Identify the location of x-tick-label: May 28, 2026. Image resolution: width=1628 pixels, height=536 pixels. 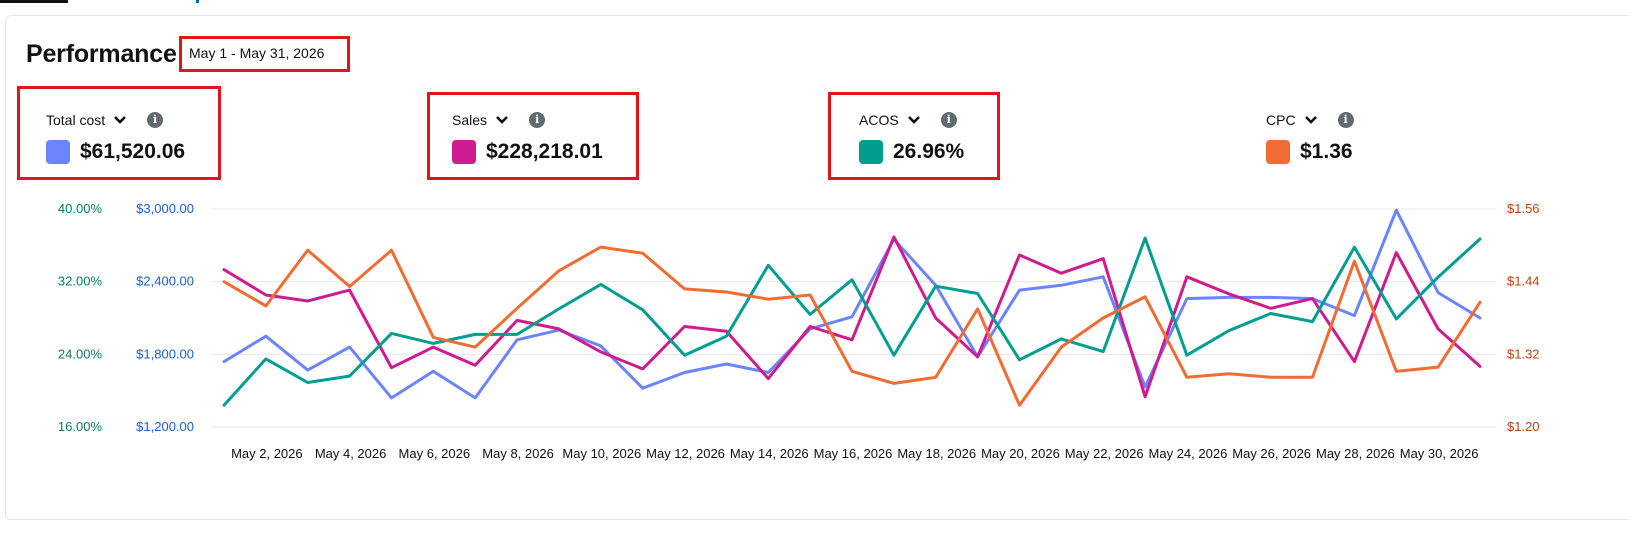
(1355, 453).